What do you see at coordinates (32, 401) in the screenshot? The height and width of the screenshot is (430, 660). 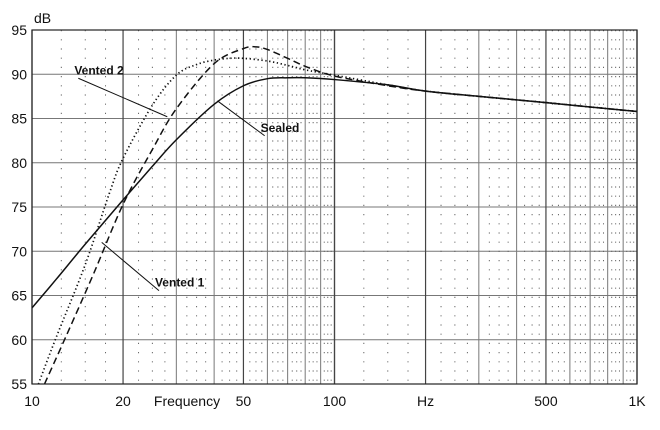 I see `x-tick-label: 10` at bounding box center [32, 401].